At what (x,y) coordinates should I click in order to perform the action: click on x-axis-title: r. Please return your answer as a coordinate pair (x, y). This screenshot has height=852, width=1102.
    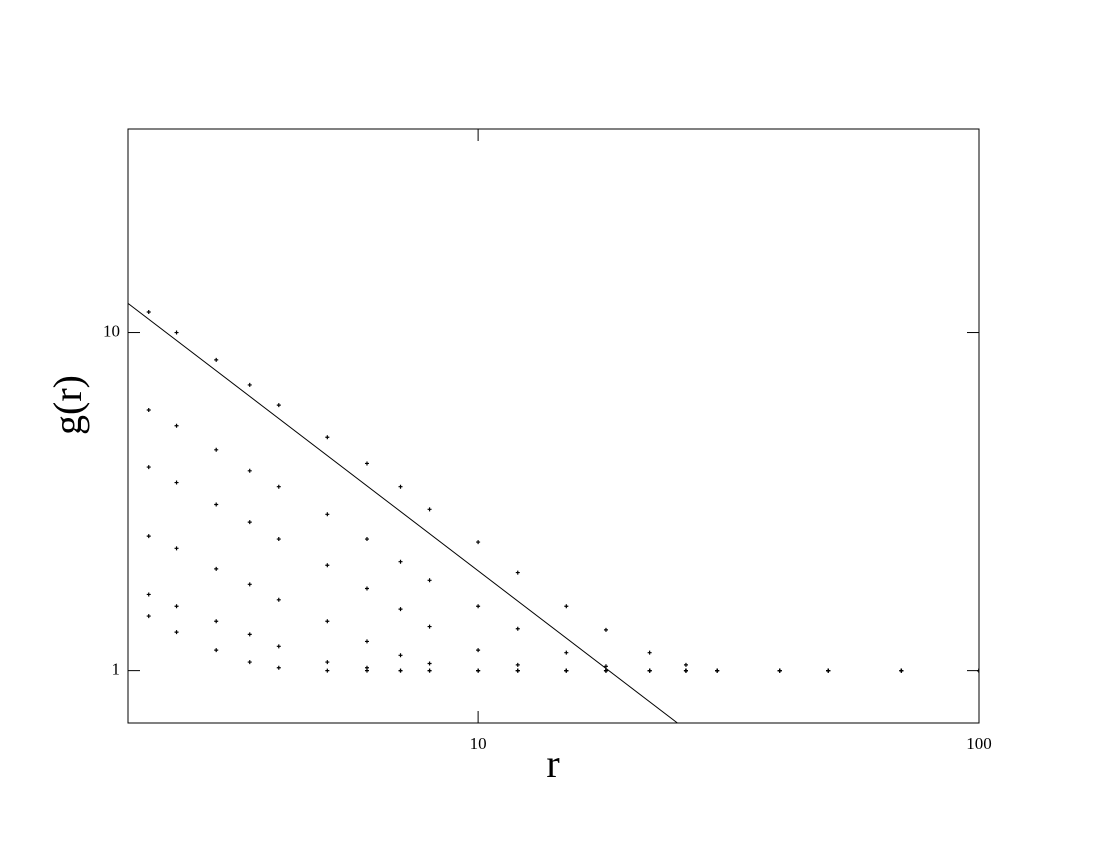
    Looking at the image, I should click on (552, 763).